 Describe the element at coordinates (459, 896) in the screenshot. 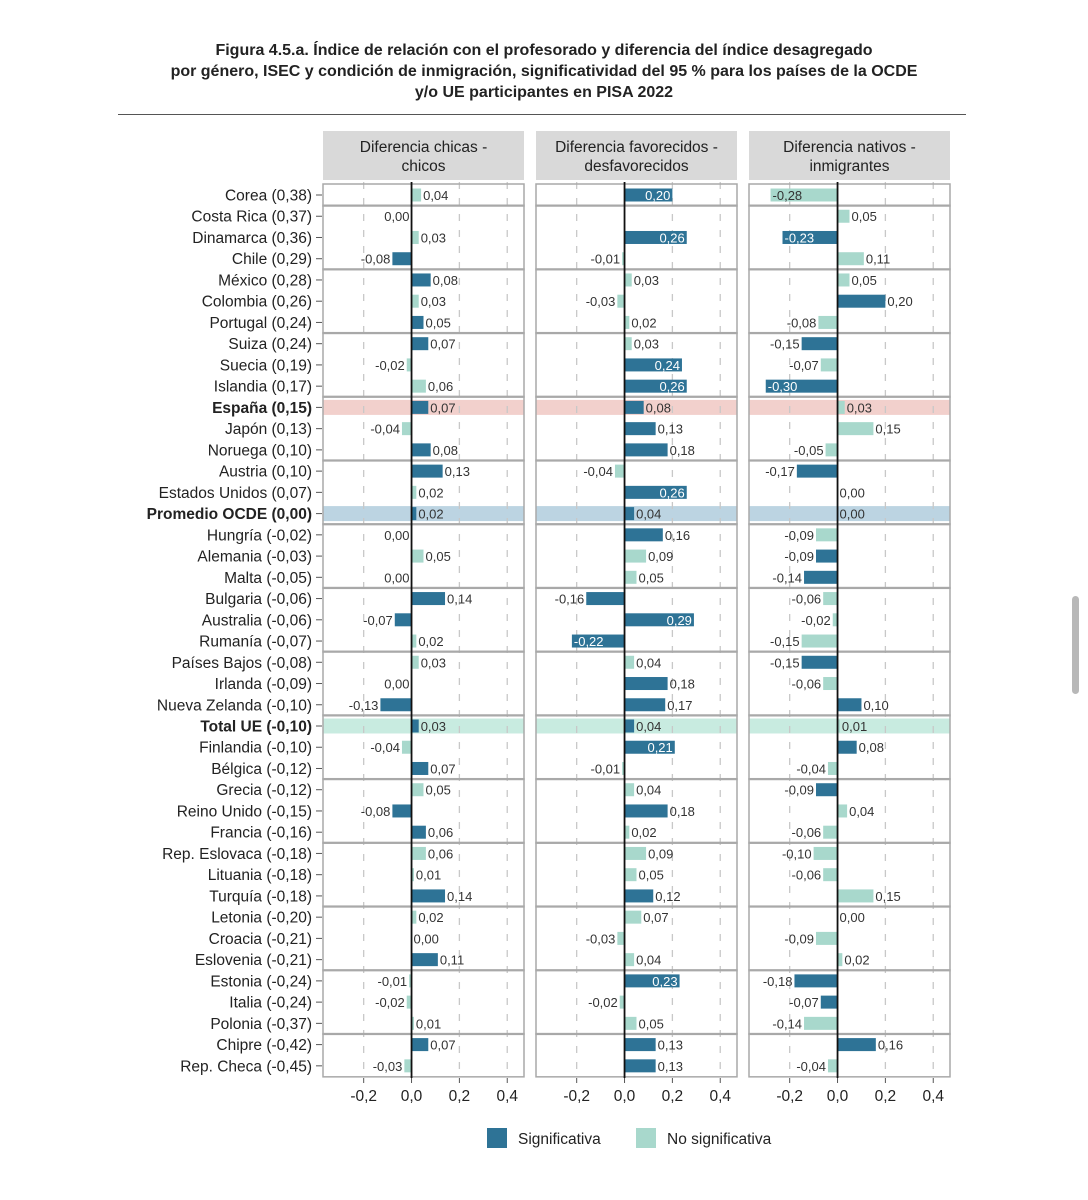

I see `value-label: 0,14` at that location.